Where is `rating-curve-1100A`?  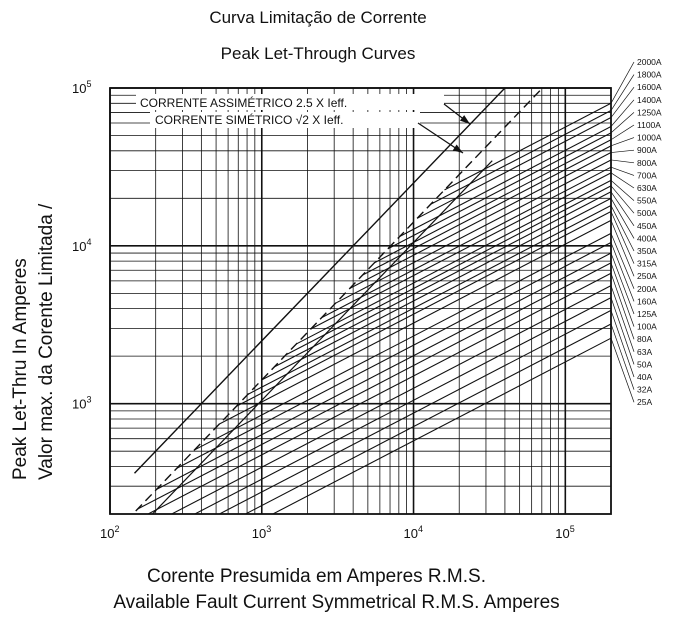
rating-curve-1100A is located at coordinates (492, 201).